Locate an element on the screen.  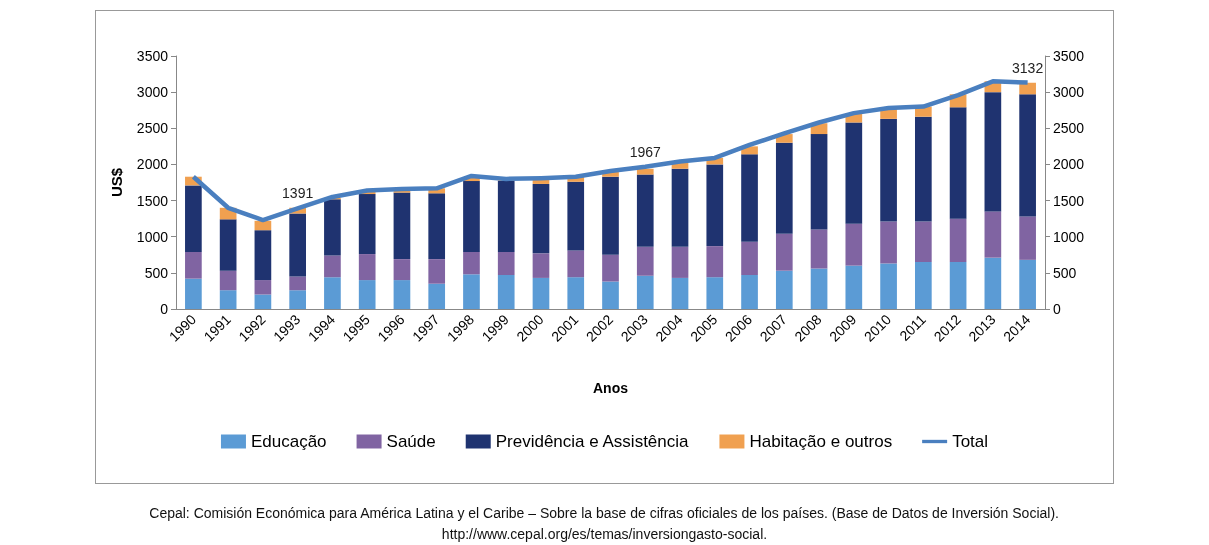
data-label: 3132 is located at coordinates (1028, 67).